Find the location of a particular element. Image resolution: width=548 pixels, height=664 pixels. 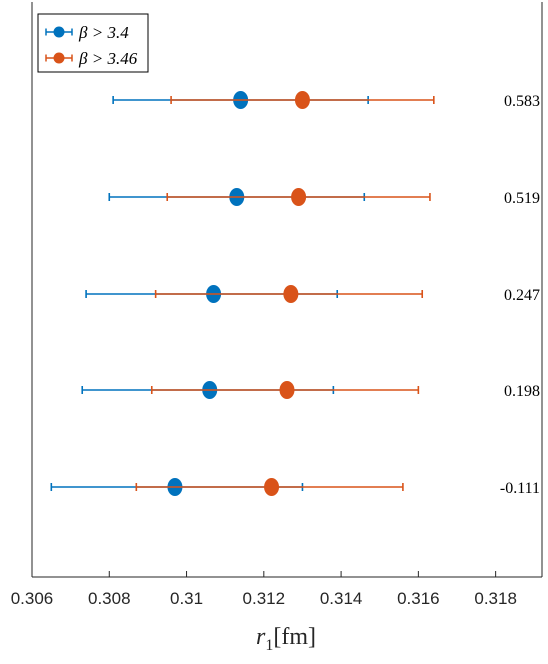

x-tick-label: 0.306 is located at coordinates (32, 598).